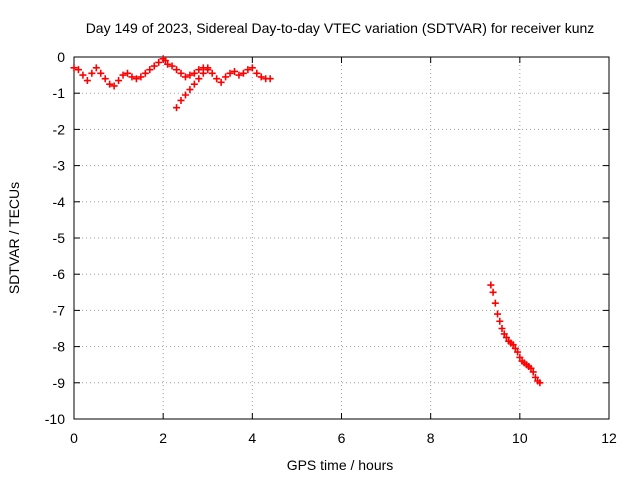  Describe the element at coordinates (14, 238) in the screenshot. I see `y-axis-label: SDTVAR / TECUs` at that location.